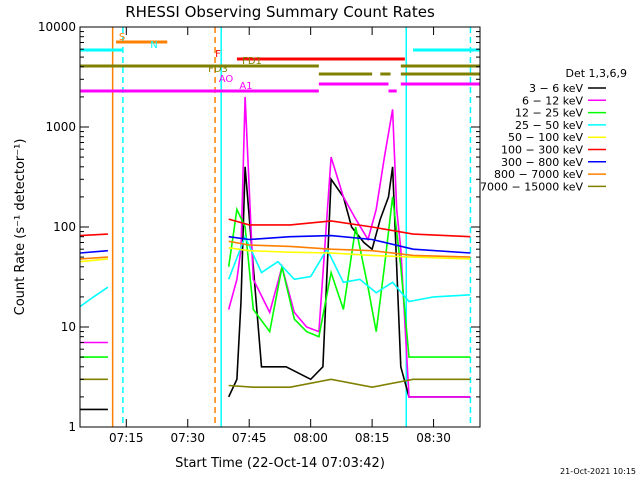 Image resolution: width=640 pixels, height=480 pixels. What do you see at coordinates (531, 186) in the screenshot?
I see `legend-label: 7000 − 15000 keV` at bounding box center [531, 186].